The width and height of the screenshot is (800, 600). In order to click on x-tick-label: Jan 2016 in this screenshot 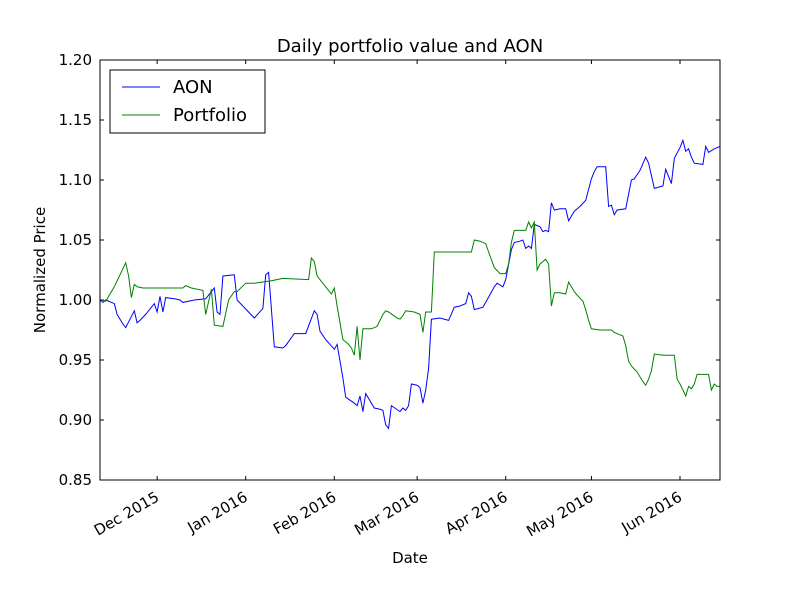, I will do `click(217, 512)`.